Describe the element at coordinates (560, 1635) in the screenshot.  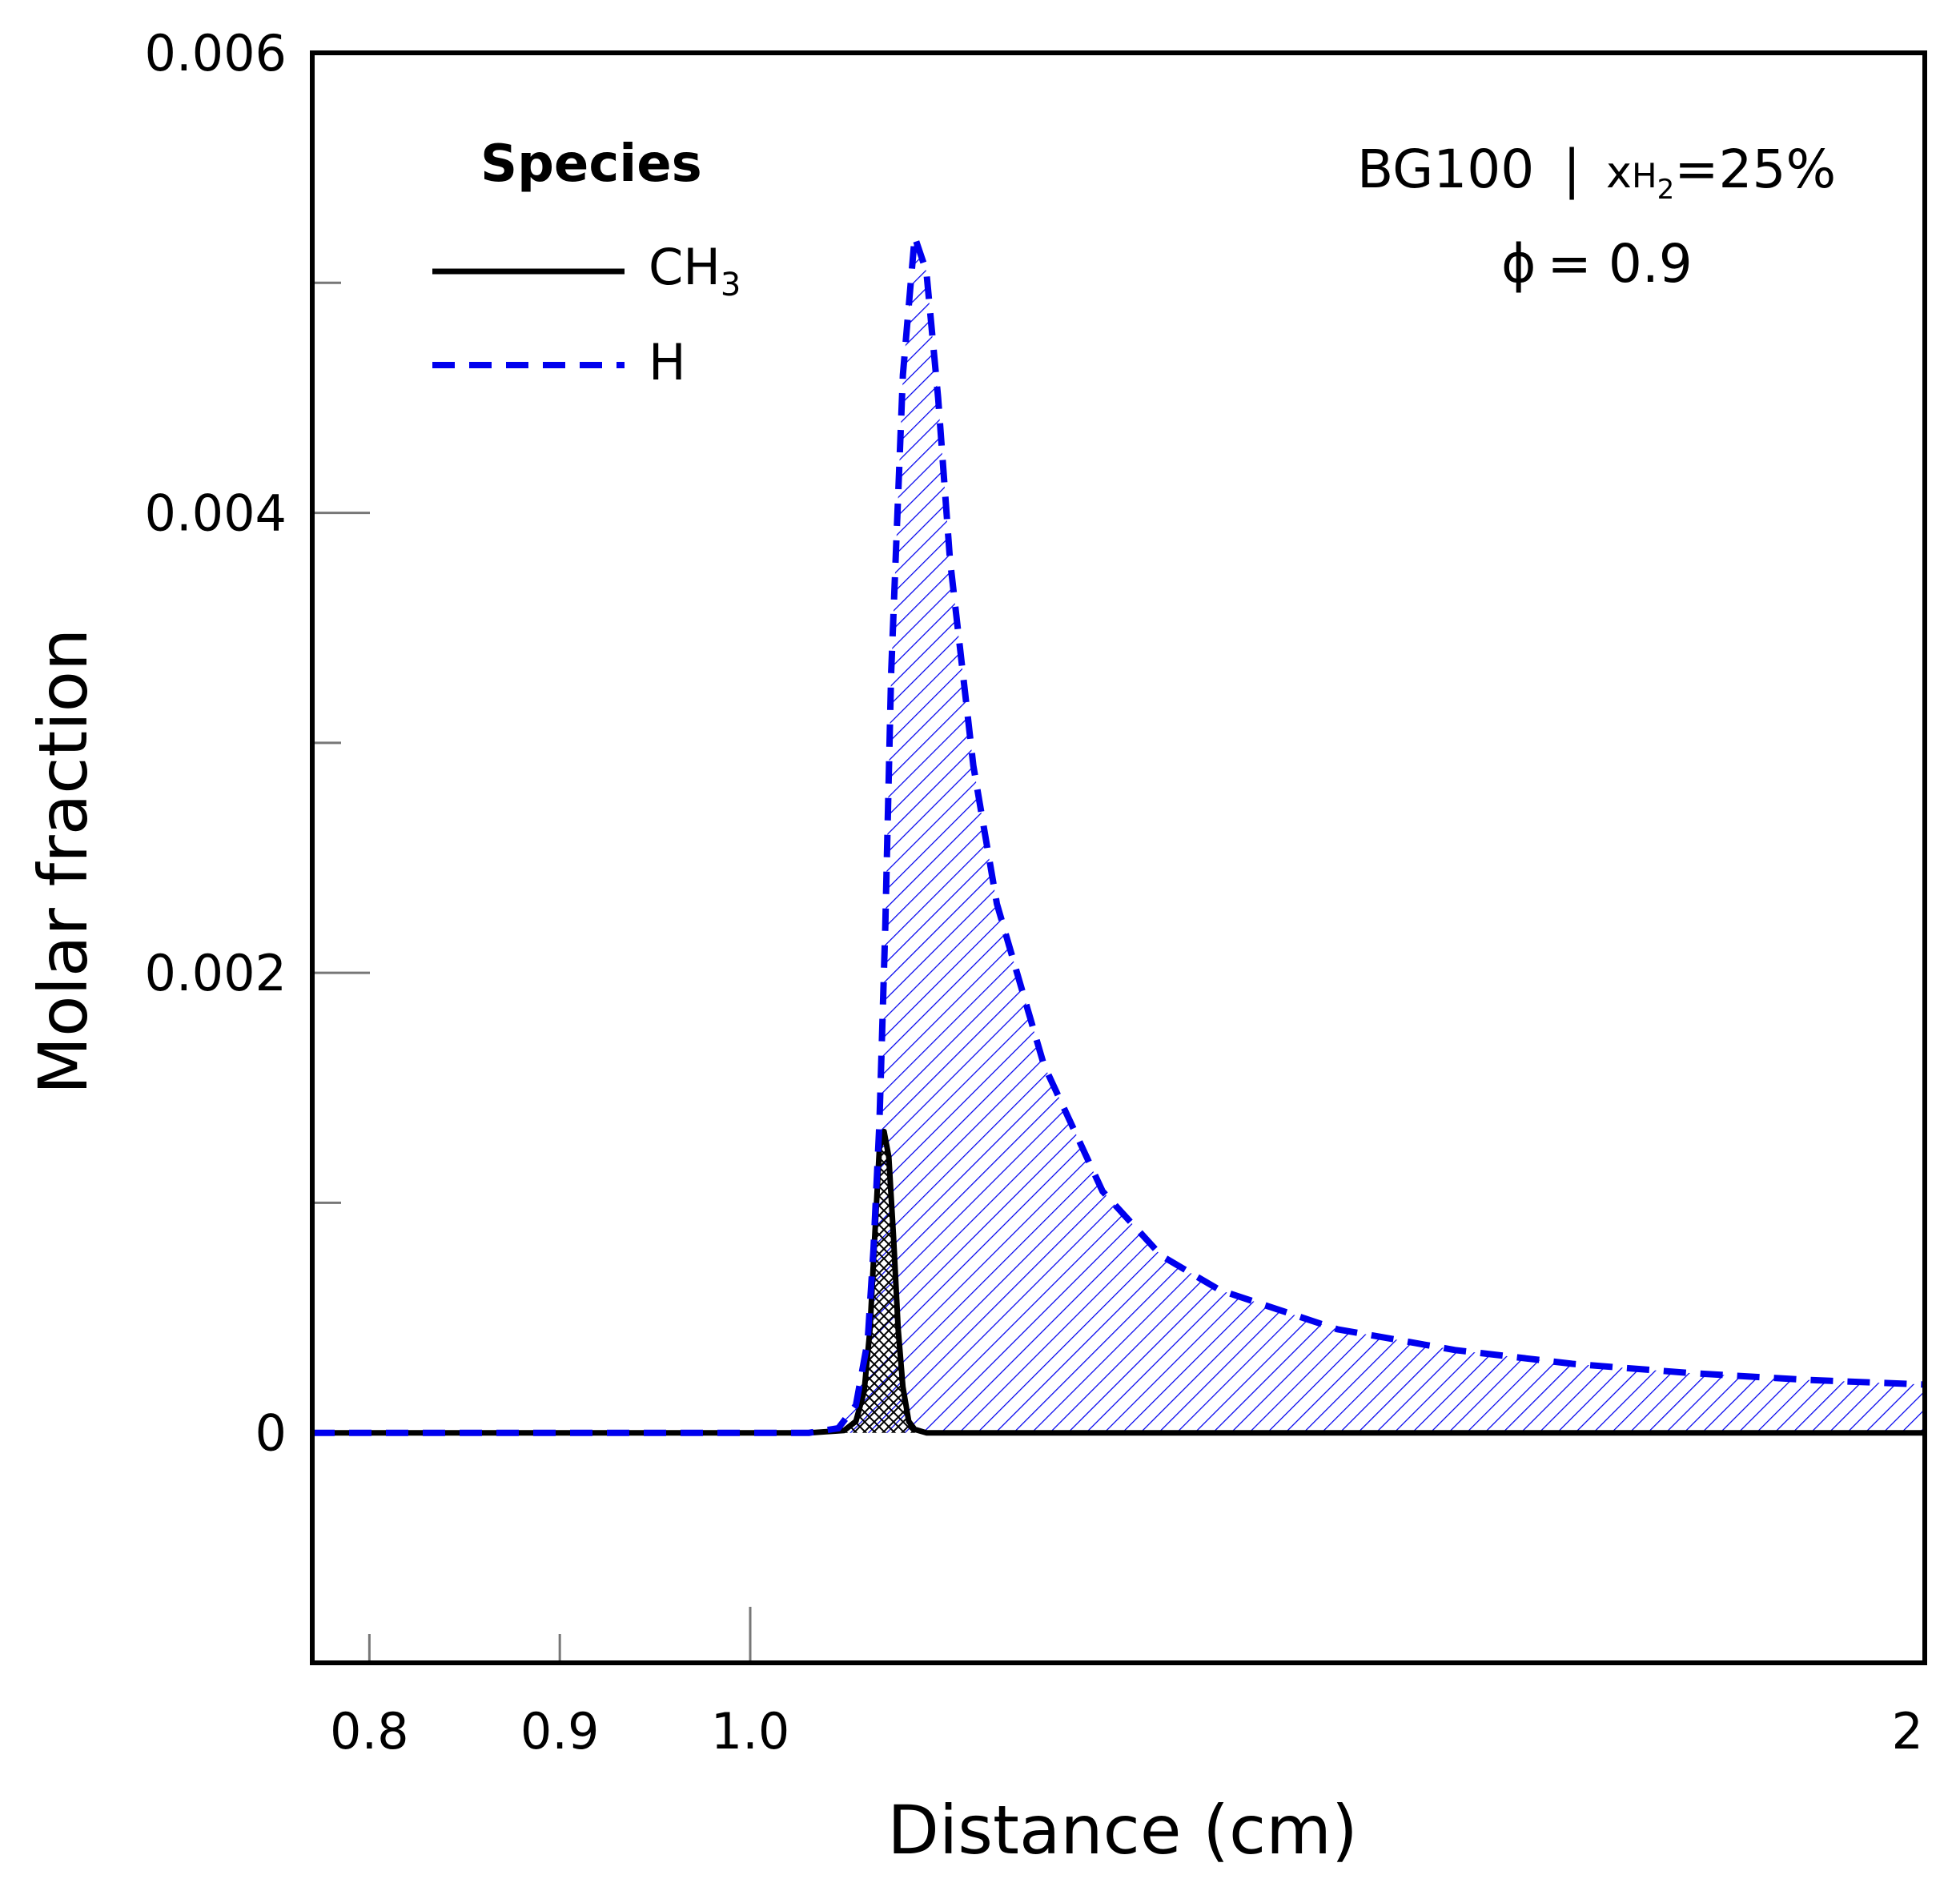
I see `x-axis-ticks` at that location.